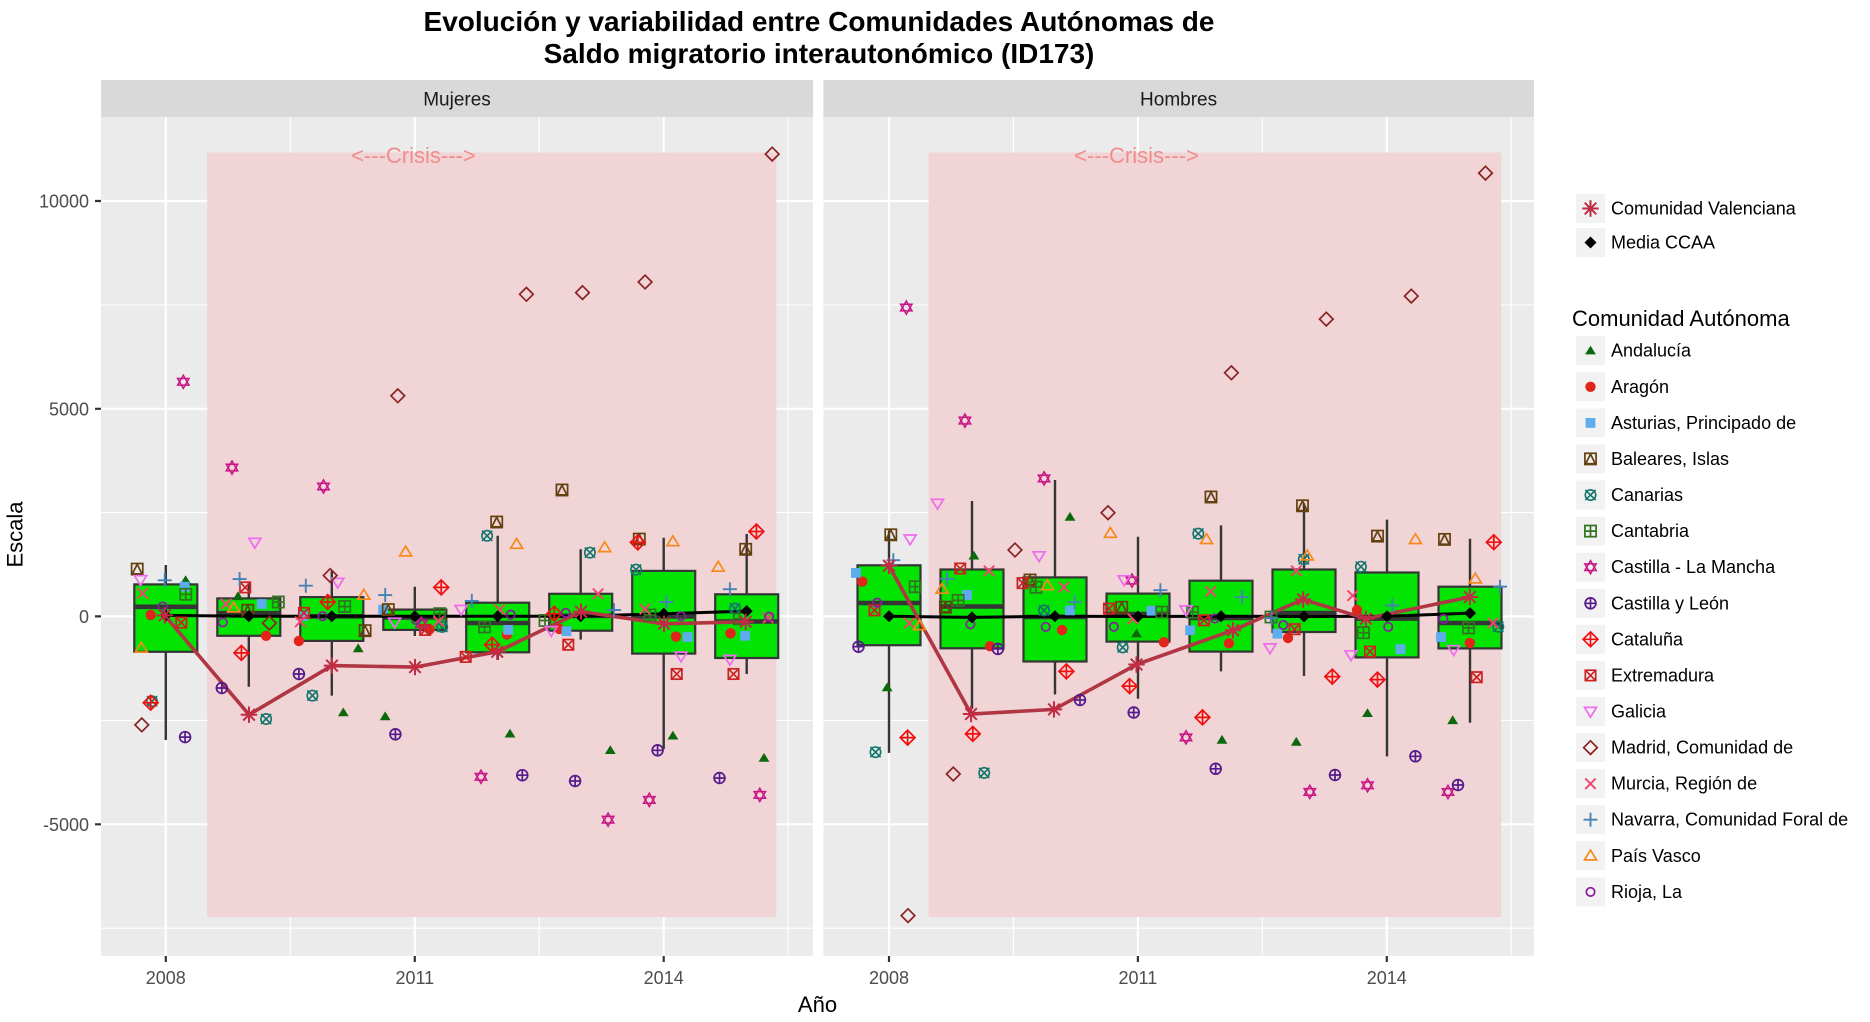 This screenshot has width=1870, height=1022. Describe the element at coordinates (66, 825) in the screenshot. I see `svg-text: -5000` at that location.